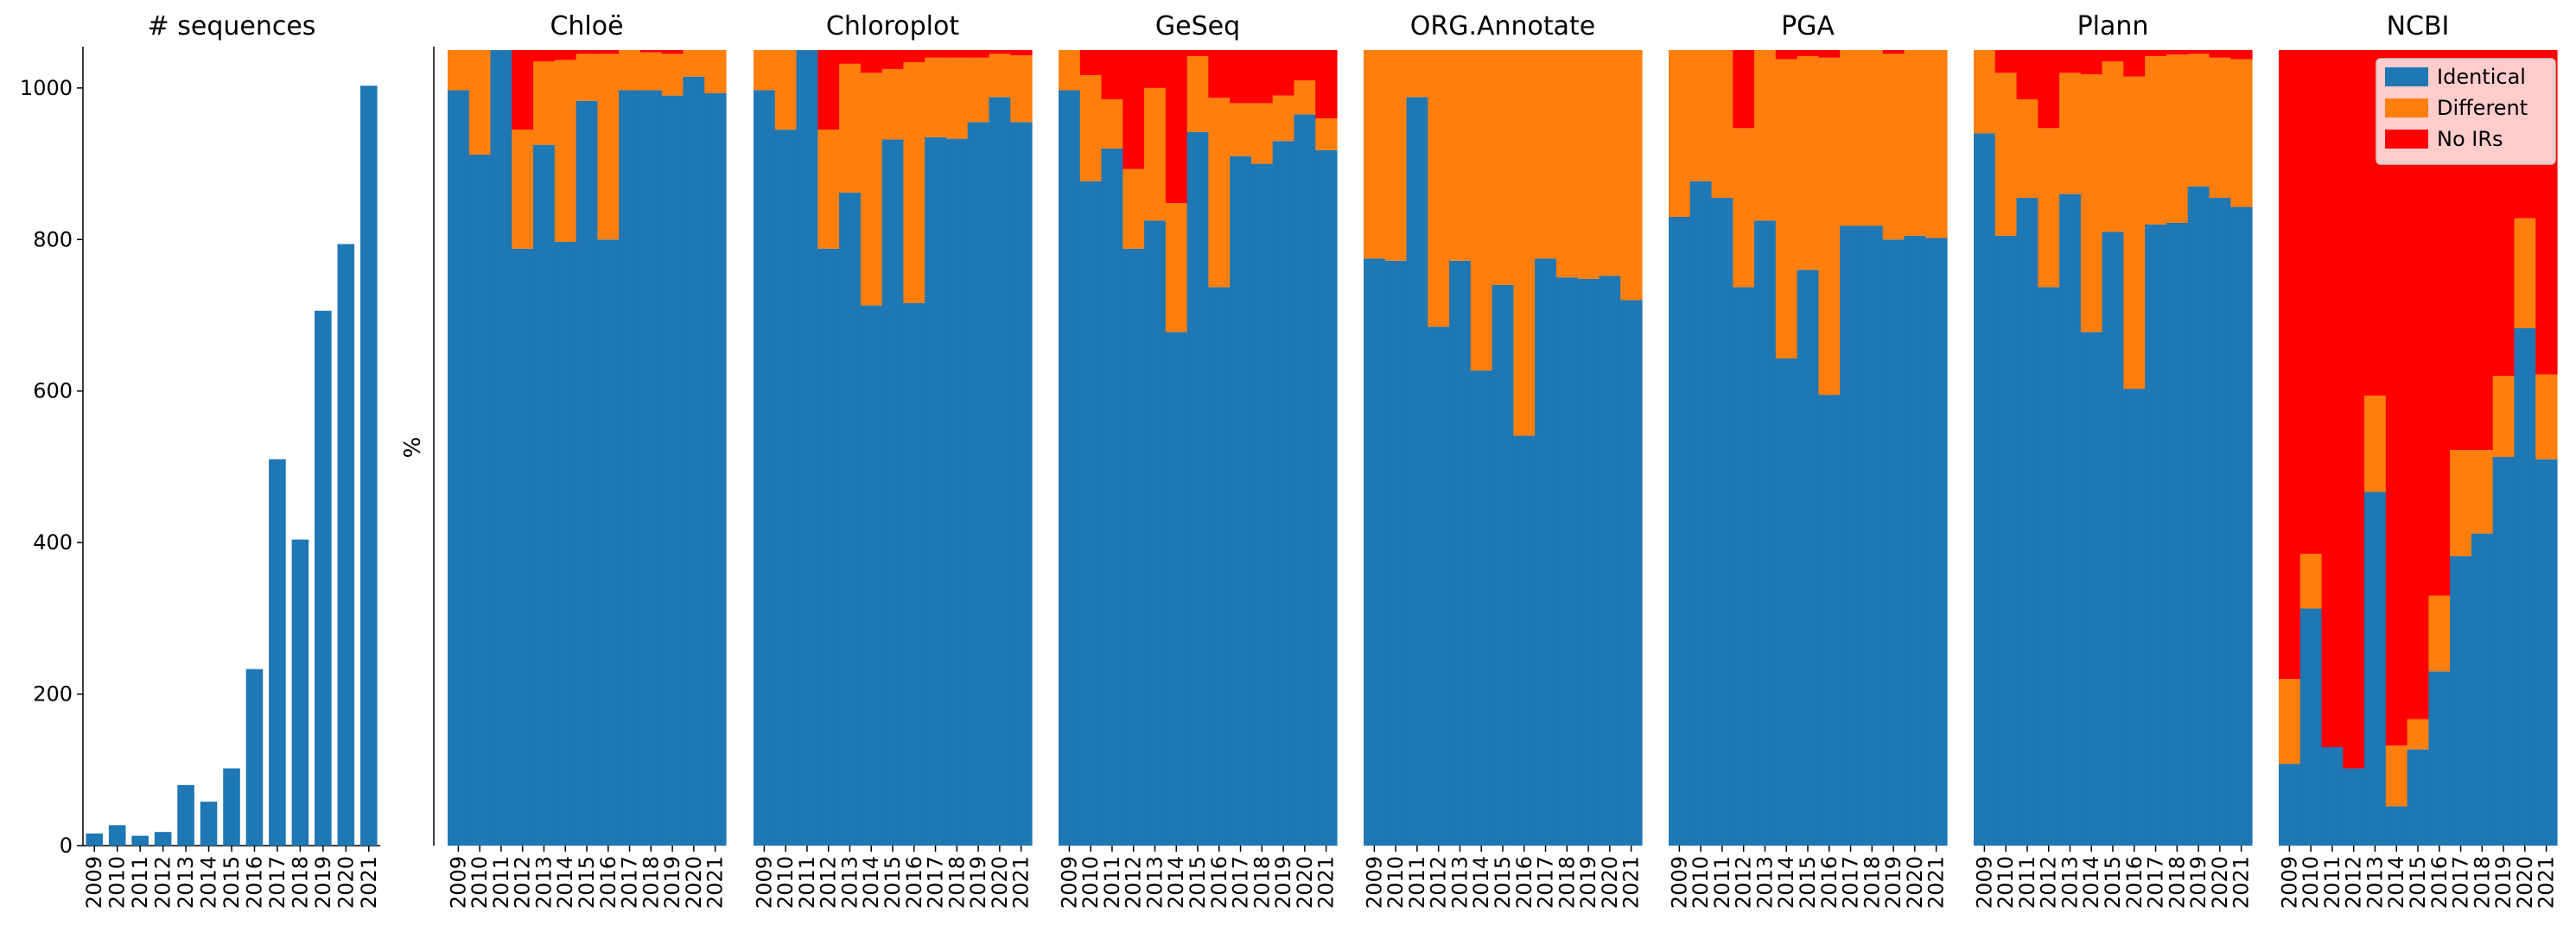  What do you see at coordinates (53, 391) in the screenshot?
I see `y-tick-label: 600` at bounding box center [53, 391].